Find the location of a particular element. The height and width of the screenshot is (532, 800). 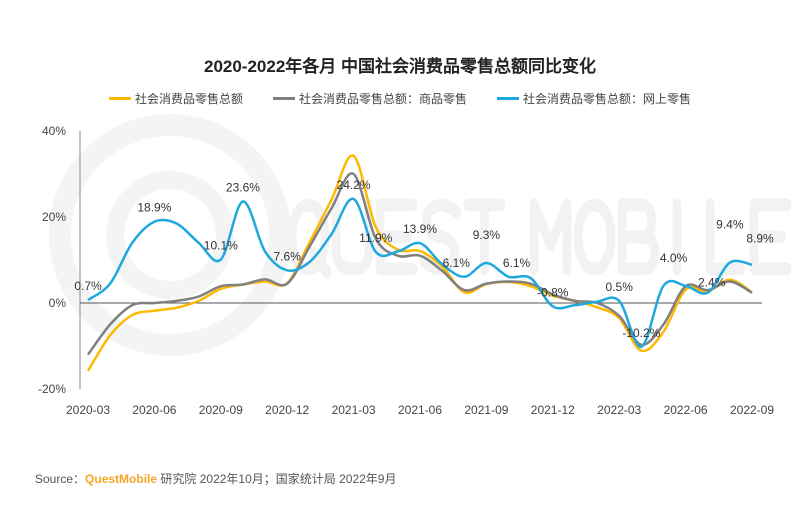

legend-label: 社会消费品零售总额：商品零售 is located at coordinates (382, 99).